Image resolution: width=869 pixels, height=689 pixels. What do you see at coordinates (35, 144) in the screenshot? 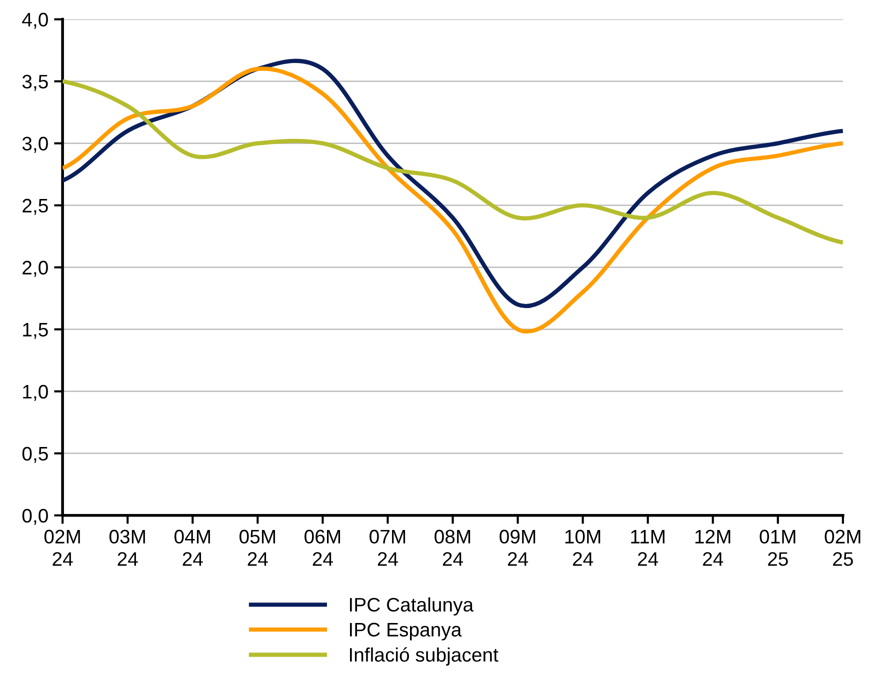
I see `y-tick-label: 3,0` at bounding box center [35, 144].